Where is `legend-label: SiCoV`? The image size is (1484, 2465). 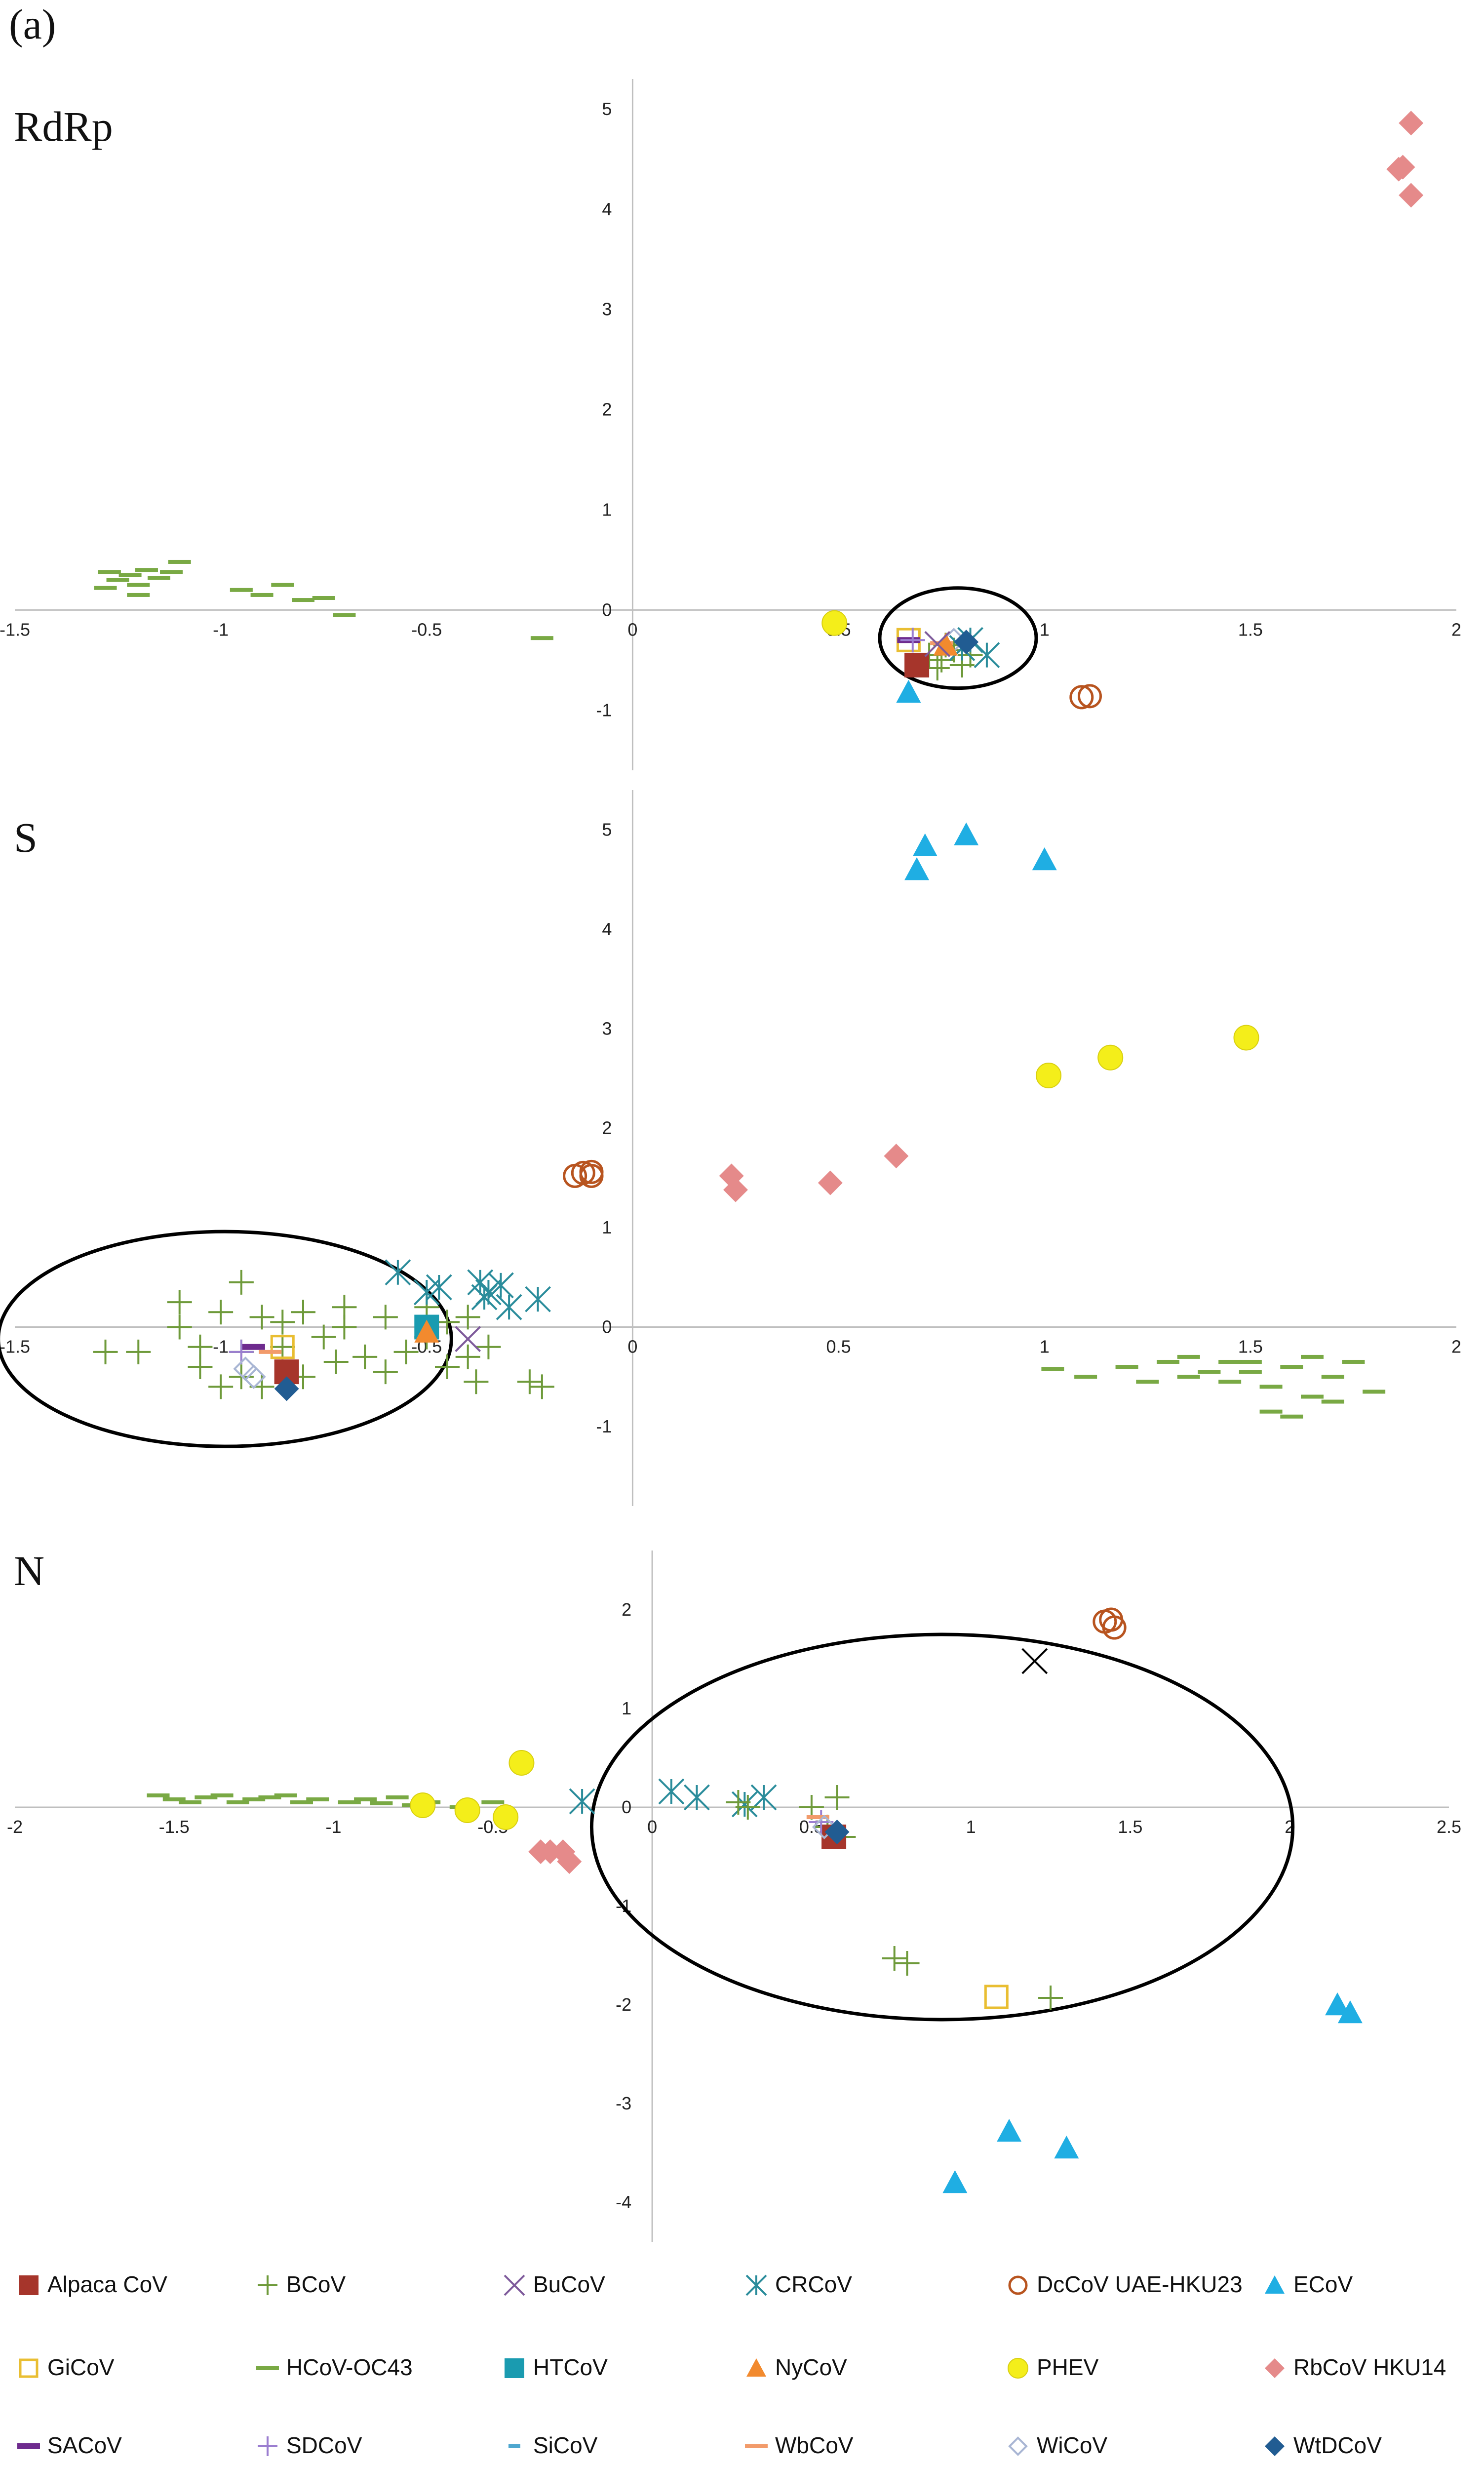 legend-label: SiCoV is located at coordinates (565, 2445).